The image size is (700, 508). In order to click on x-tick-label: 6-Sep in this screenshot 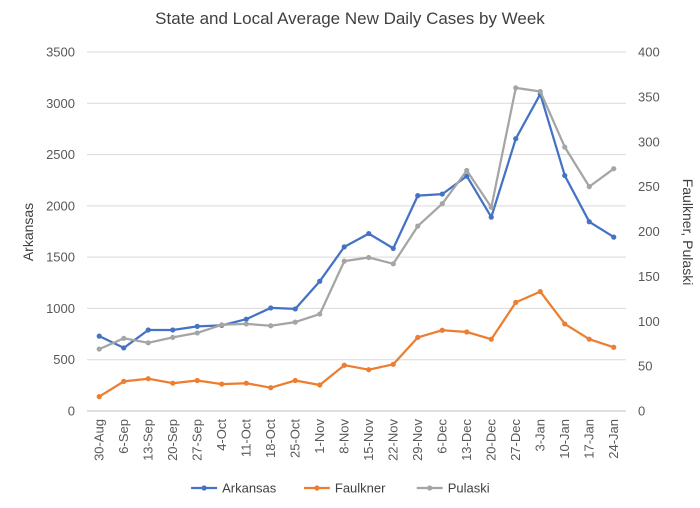, I will do `click(123, 436)`.